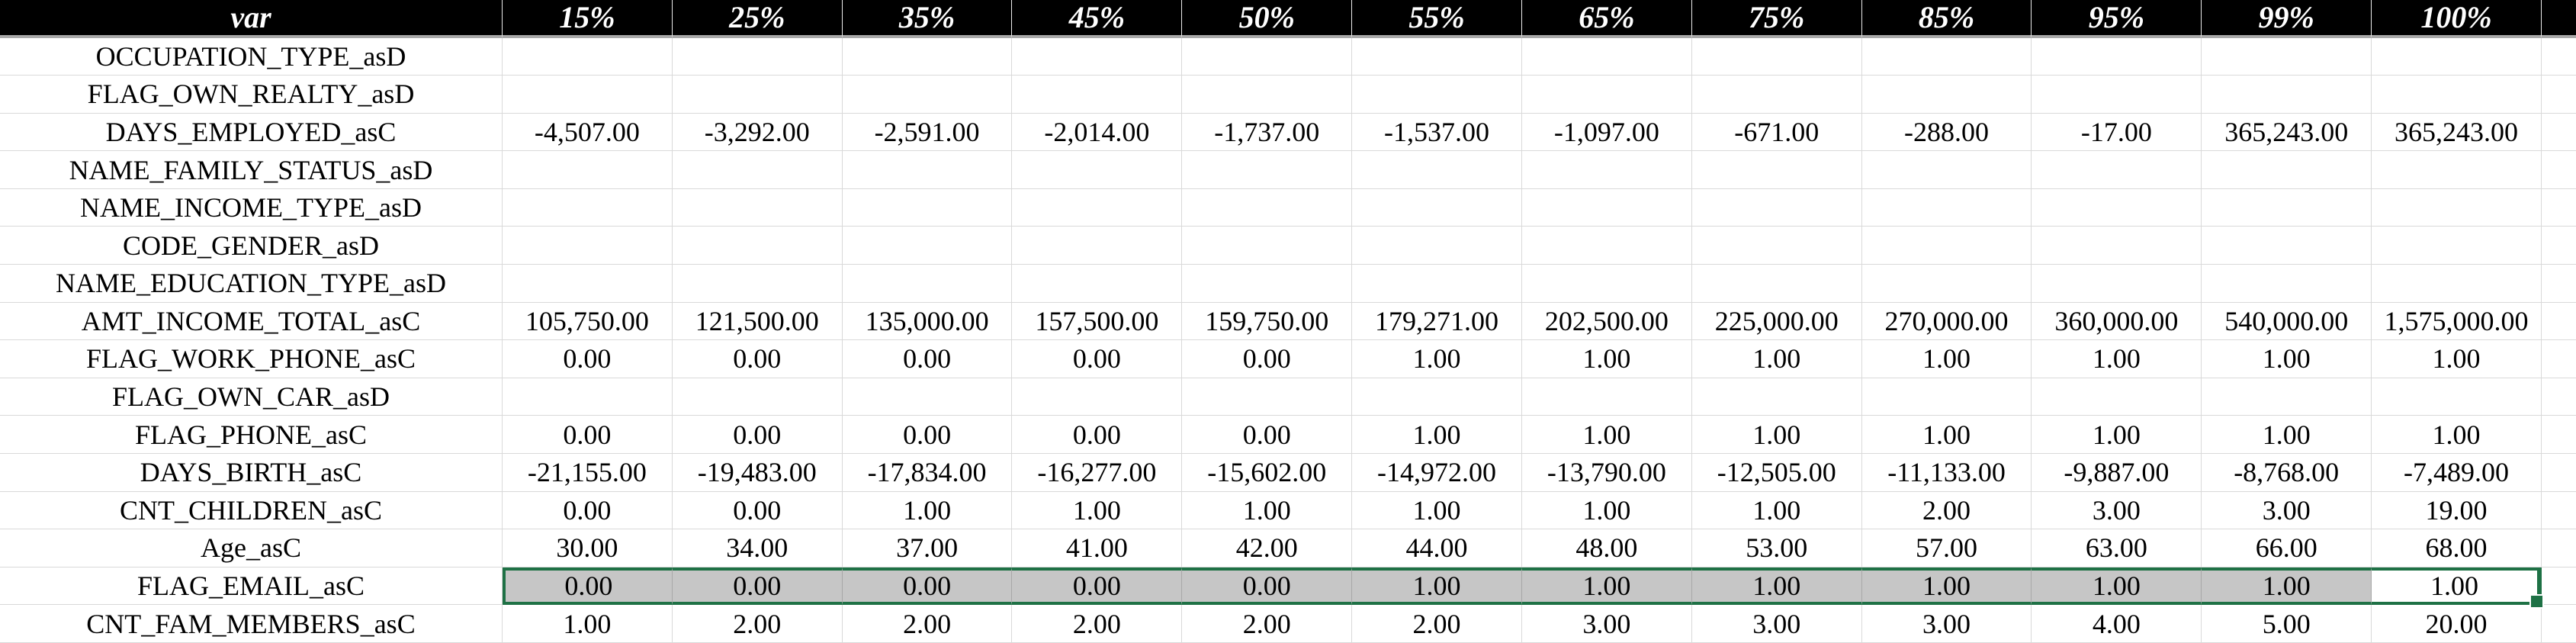 Image resolution: width=2576 pixels, height=643 pixels. I want to click on cell: 68.00, so click(2457, 548).